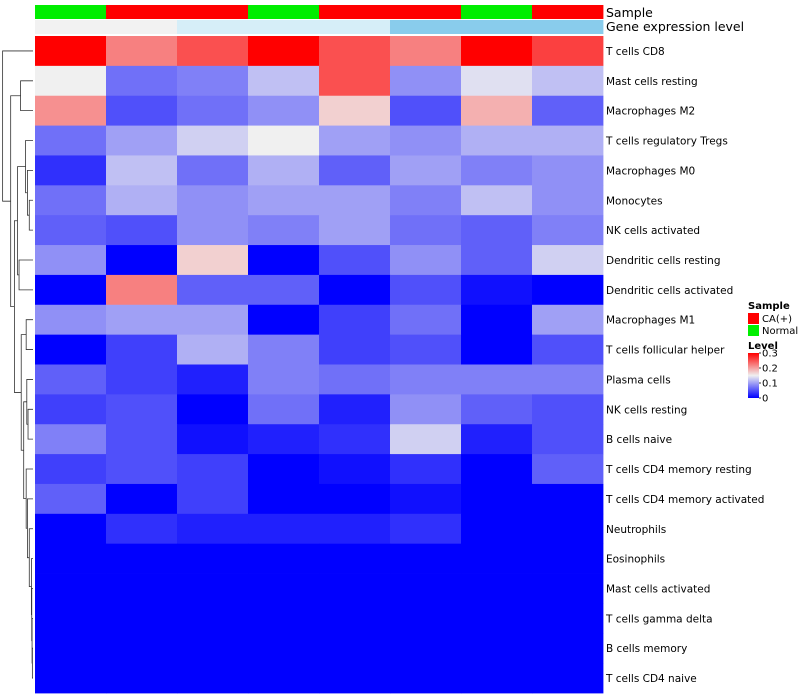 The width and height of the screenshot is (800, 700). I want to click on row-label: B cells naive, so click(639, 440).